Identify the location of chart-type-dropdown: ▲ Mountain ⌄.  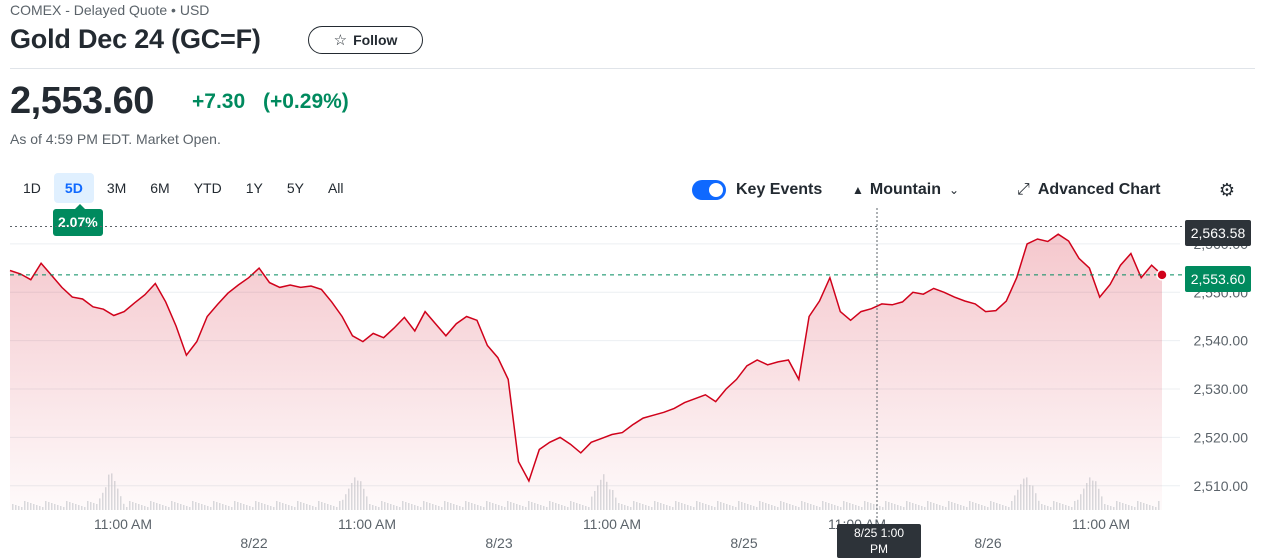
(905, 190).